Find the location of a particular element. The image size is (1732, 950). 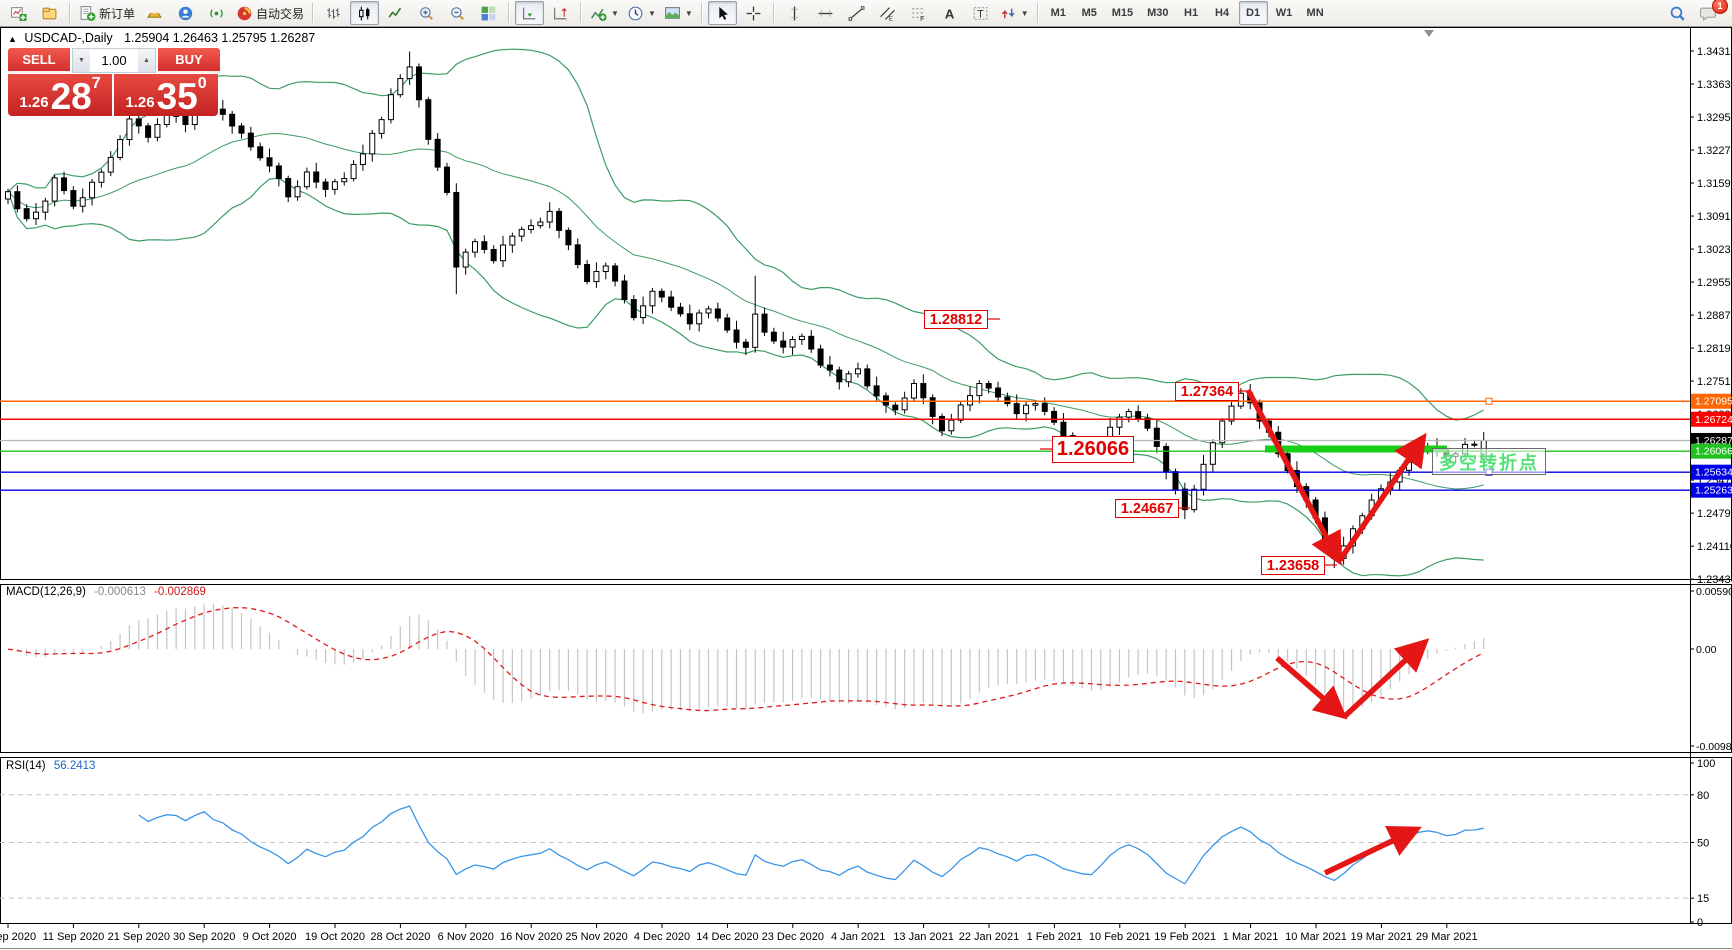

price-annotation-label: 1.23658 is located at coordinates (1293, 565).